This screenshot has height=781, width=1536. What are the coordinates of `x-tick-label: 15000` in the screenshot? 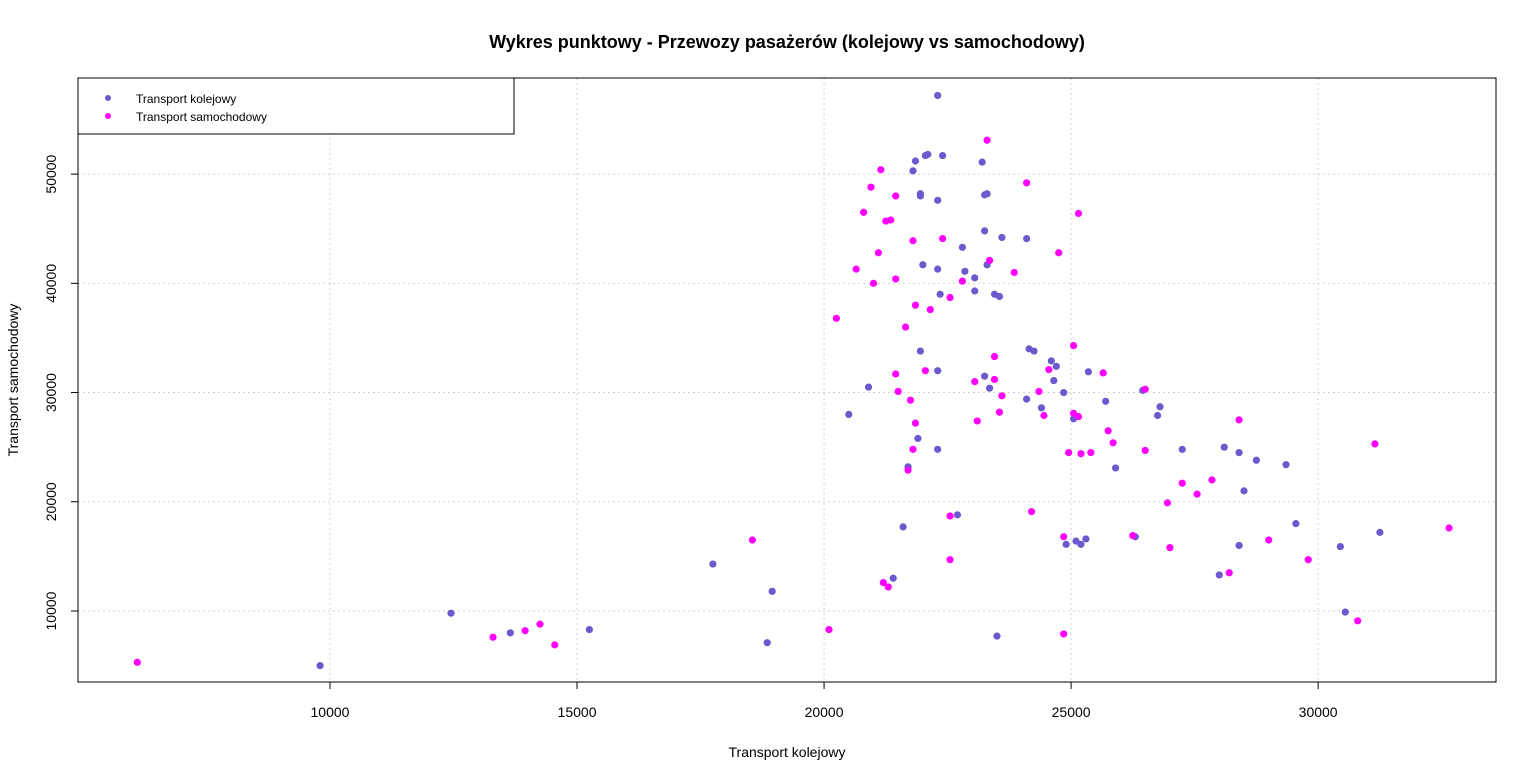 It's located at (577, 712).